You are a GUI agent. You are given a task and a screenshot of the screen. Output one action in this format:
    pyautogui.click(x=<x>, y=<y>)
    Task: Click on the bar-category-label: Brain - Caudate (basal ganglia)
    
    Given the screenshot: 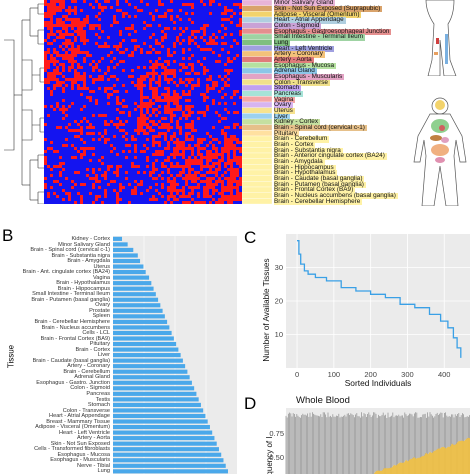 What is the action you would take?
    pyautogui.click(x=71, y=360)
    